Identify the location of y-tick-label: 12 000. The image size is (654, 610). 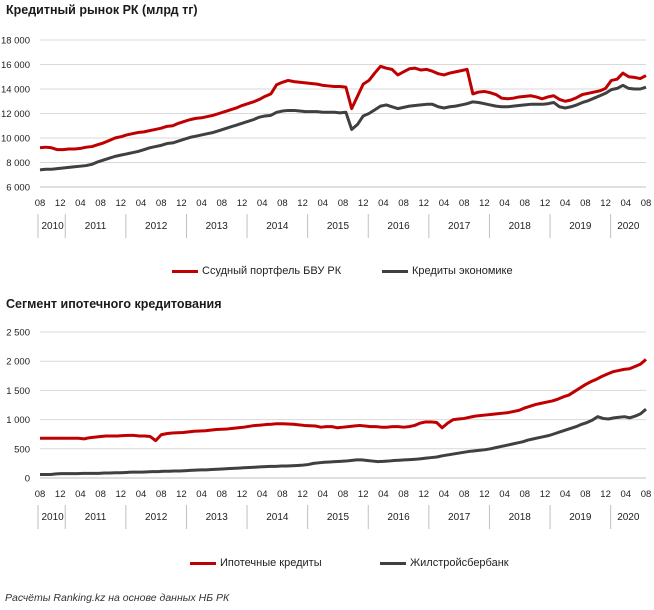
(15, 114).